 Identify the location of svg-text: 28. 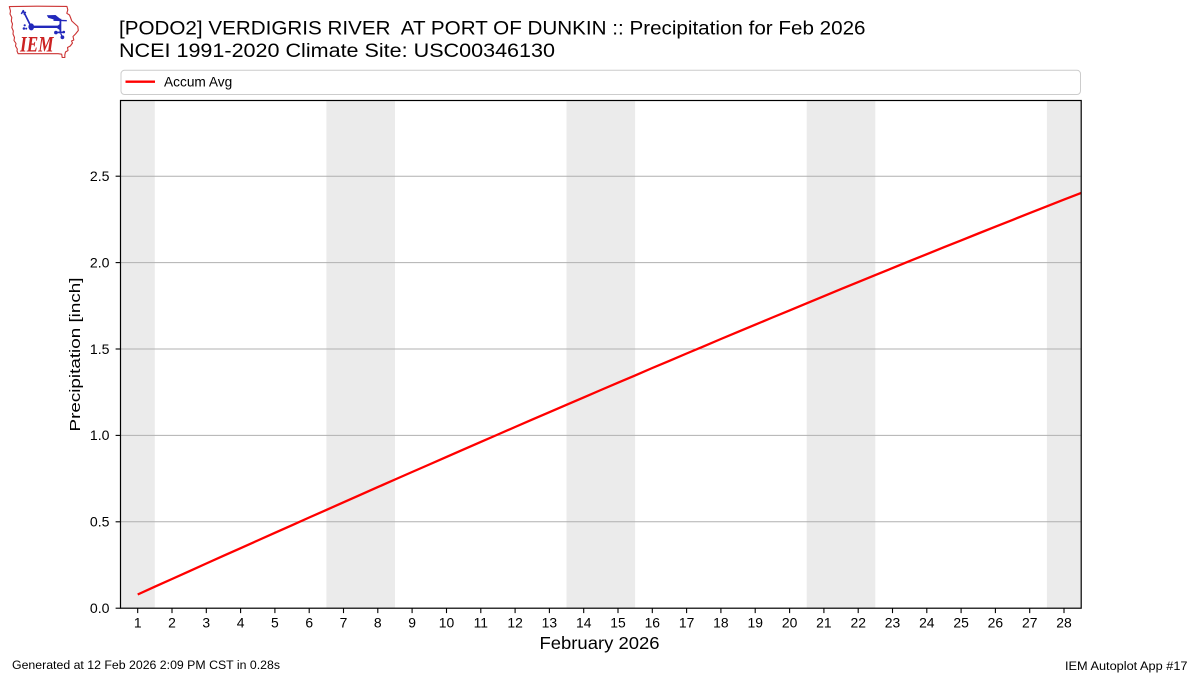
(1064, 623).